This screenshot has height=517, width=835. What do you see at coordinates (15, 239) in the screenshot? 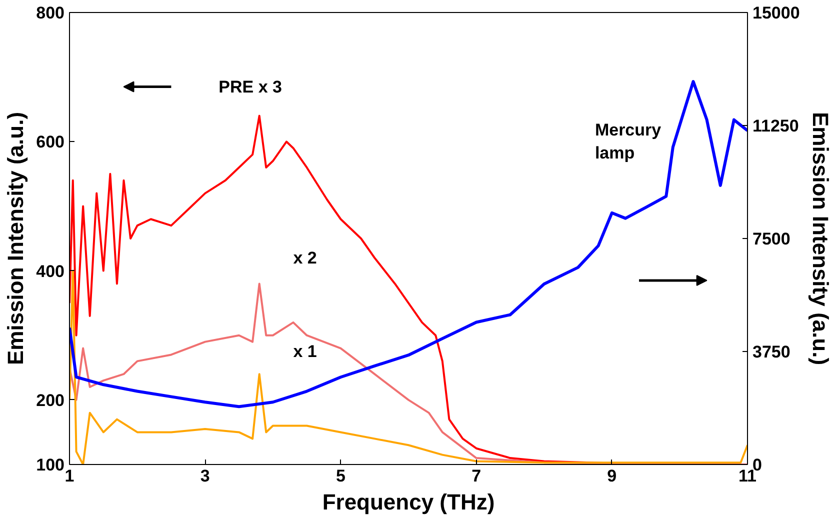
I see `y-axis-title: Emission Intensity (a.u.)` at bounding box center [15, 239].